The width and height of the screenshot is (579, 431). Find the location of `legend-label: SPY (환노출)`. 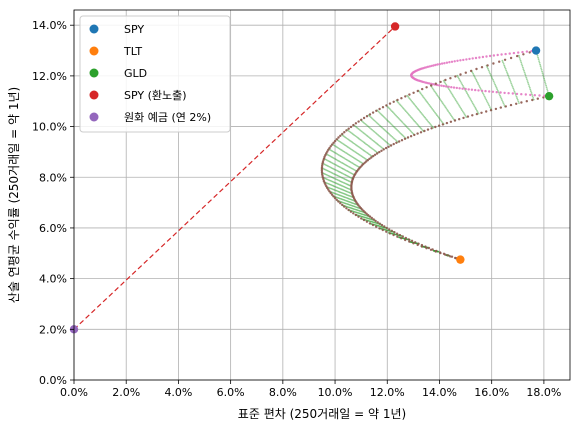

legend-label: SPY (환노출) is located at coordinates (155, 95).